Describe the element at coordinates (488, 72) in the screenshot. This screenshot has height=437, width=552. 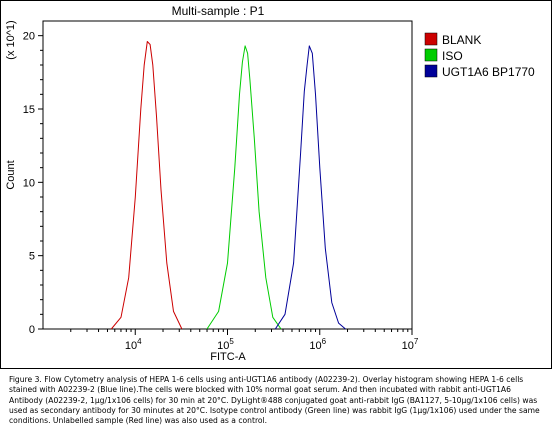
I see `legend-label: UGT1A6 BP1770` at that location.